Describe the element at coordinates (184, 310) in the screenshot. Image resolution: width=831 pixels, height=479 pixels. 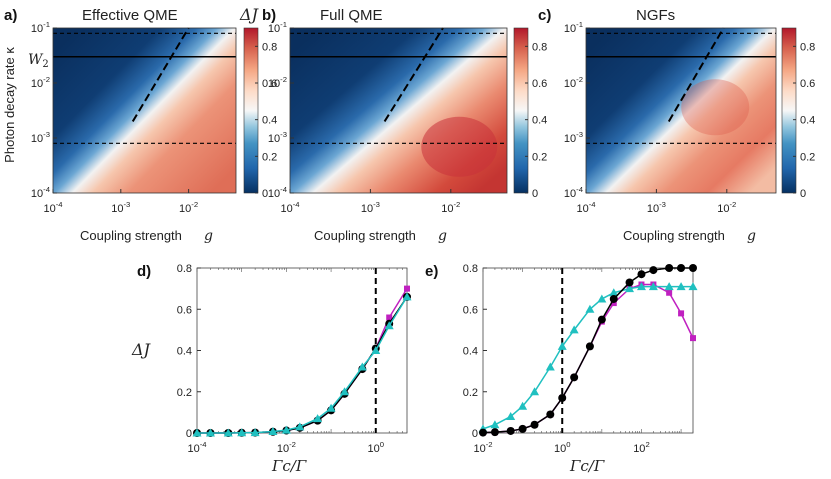
I see `ytick-label: 0.6` at that location.